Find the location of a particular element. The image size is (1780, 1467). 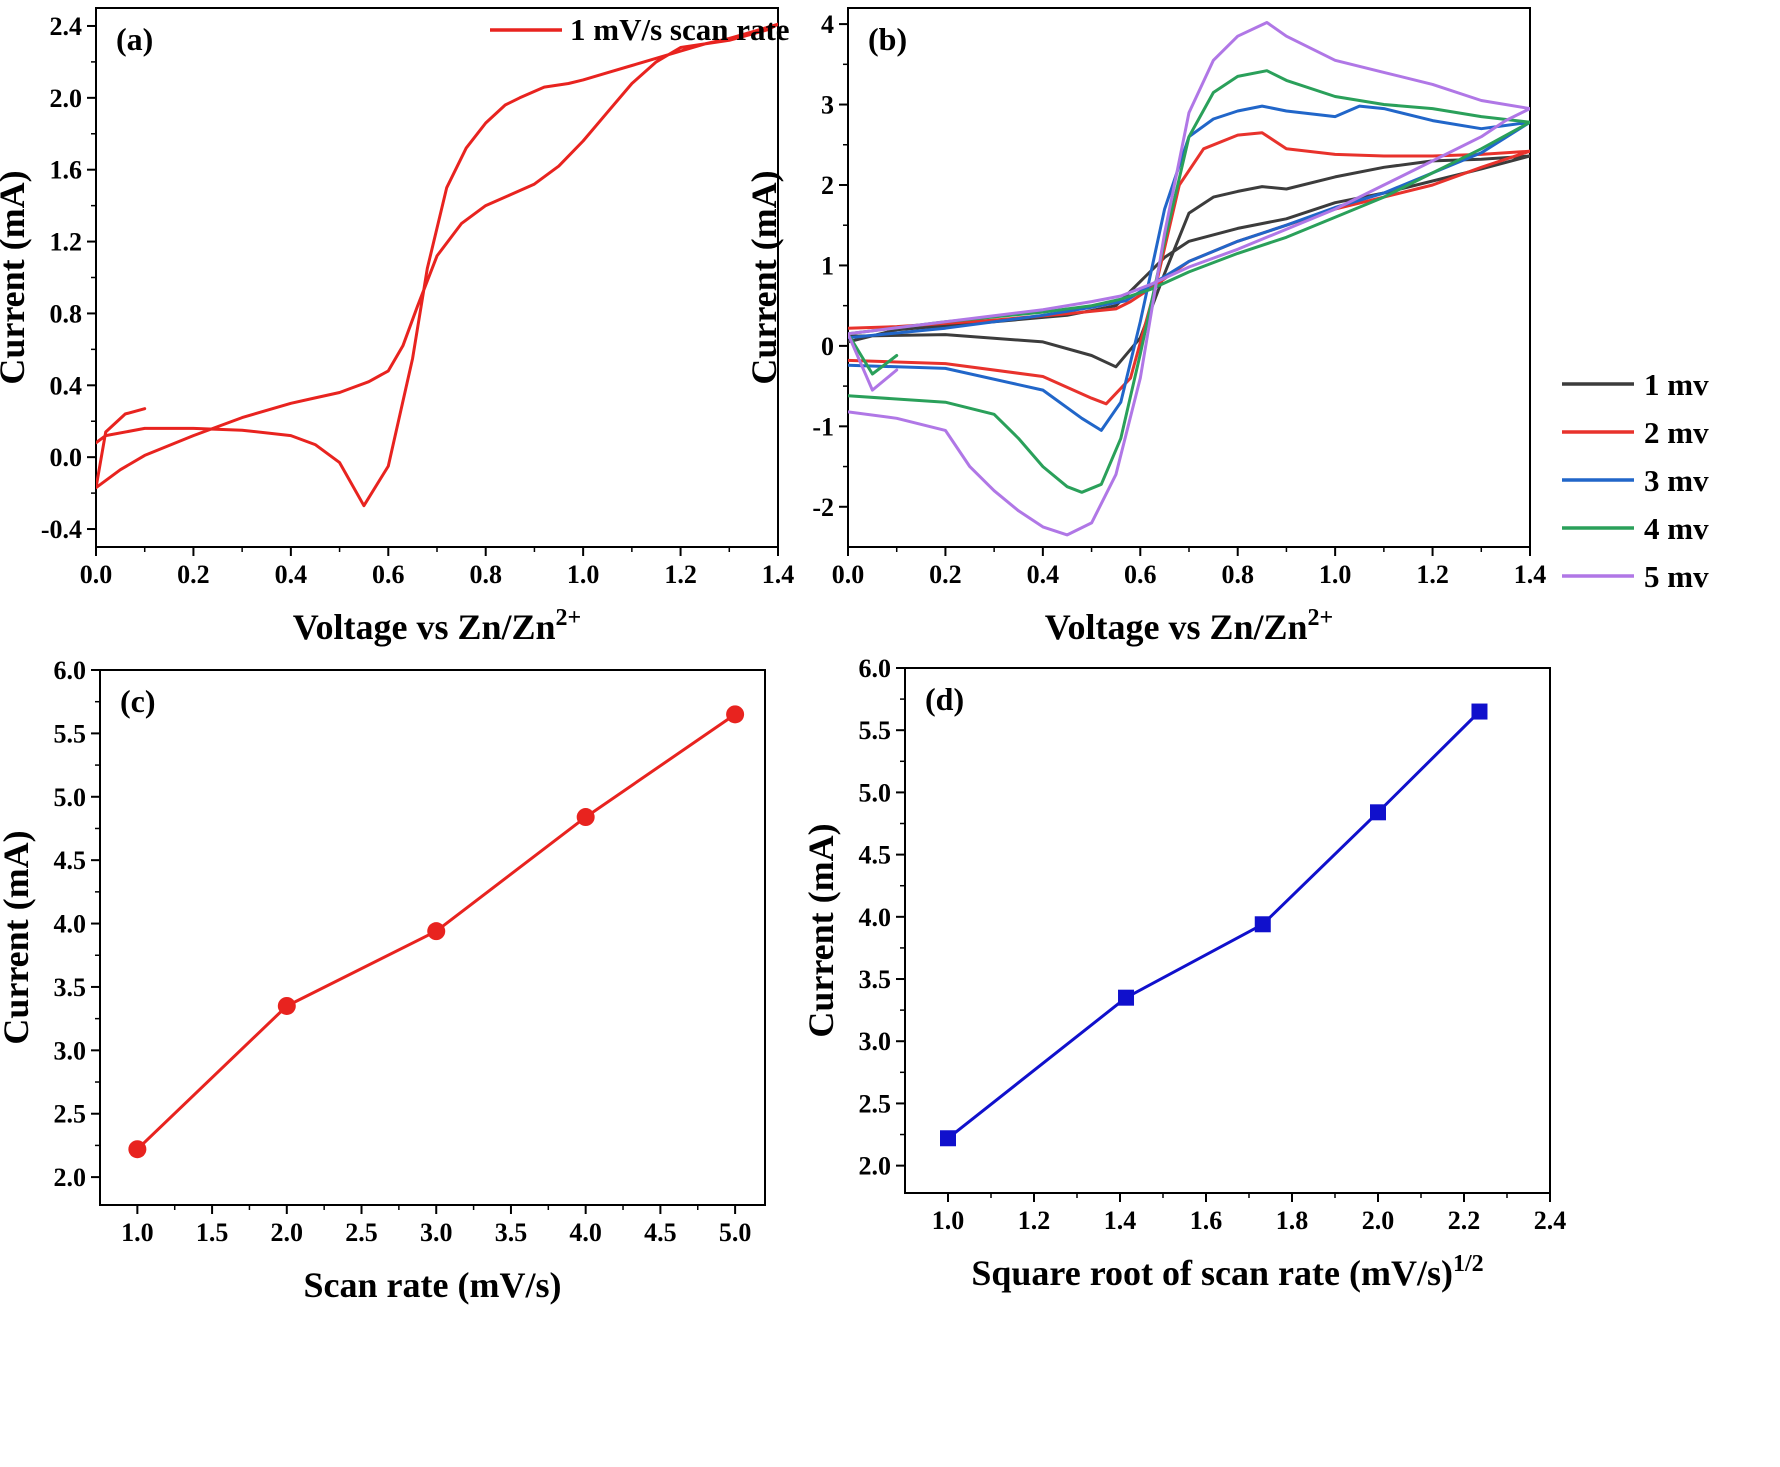

legend-label: 3 mv is located at coordinates (1676, 480).